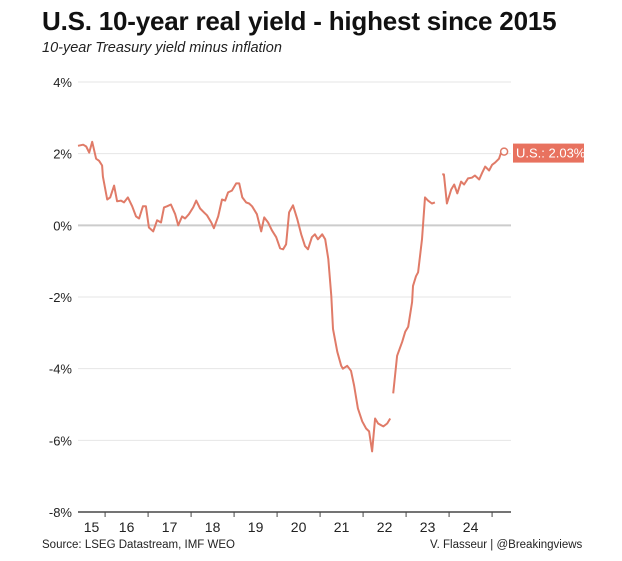 The height and width of the screenshot is (561, 622). What do you see at coordinates (162, 48) in the screenshot?
I see `chart-subtitle: 10-year Treasury yield minus inflation` at bounding box center [162, 48].